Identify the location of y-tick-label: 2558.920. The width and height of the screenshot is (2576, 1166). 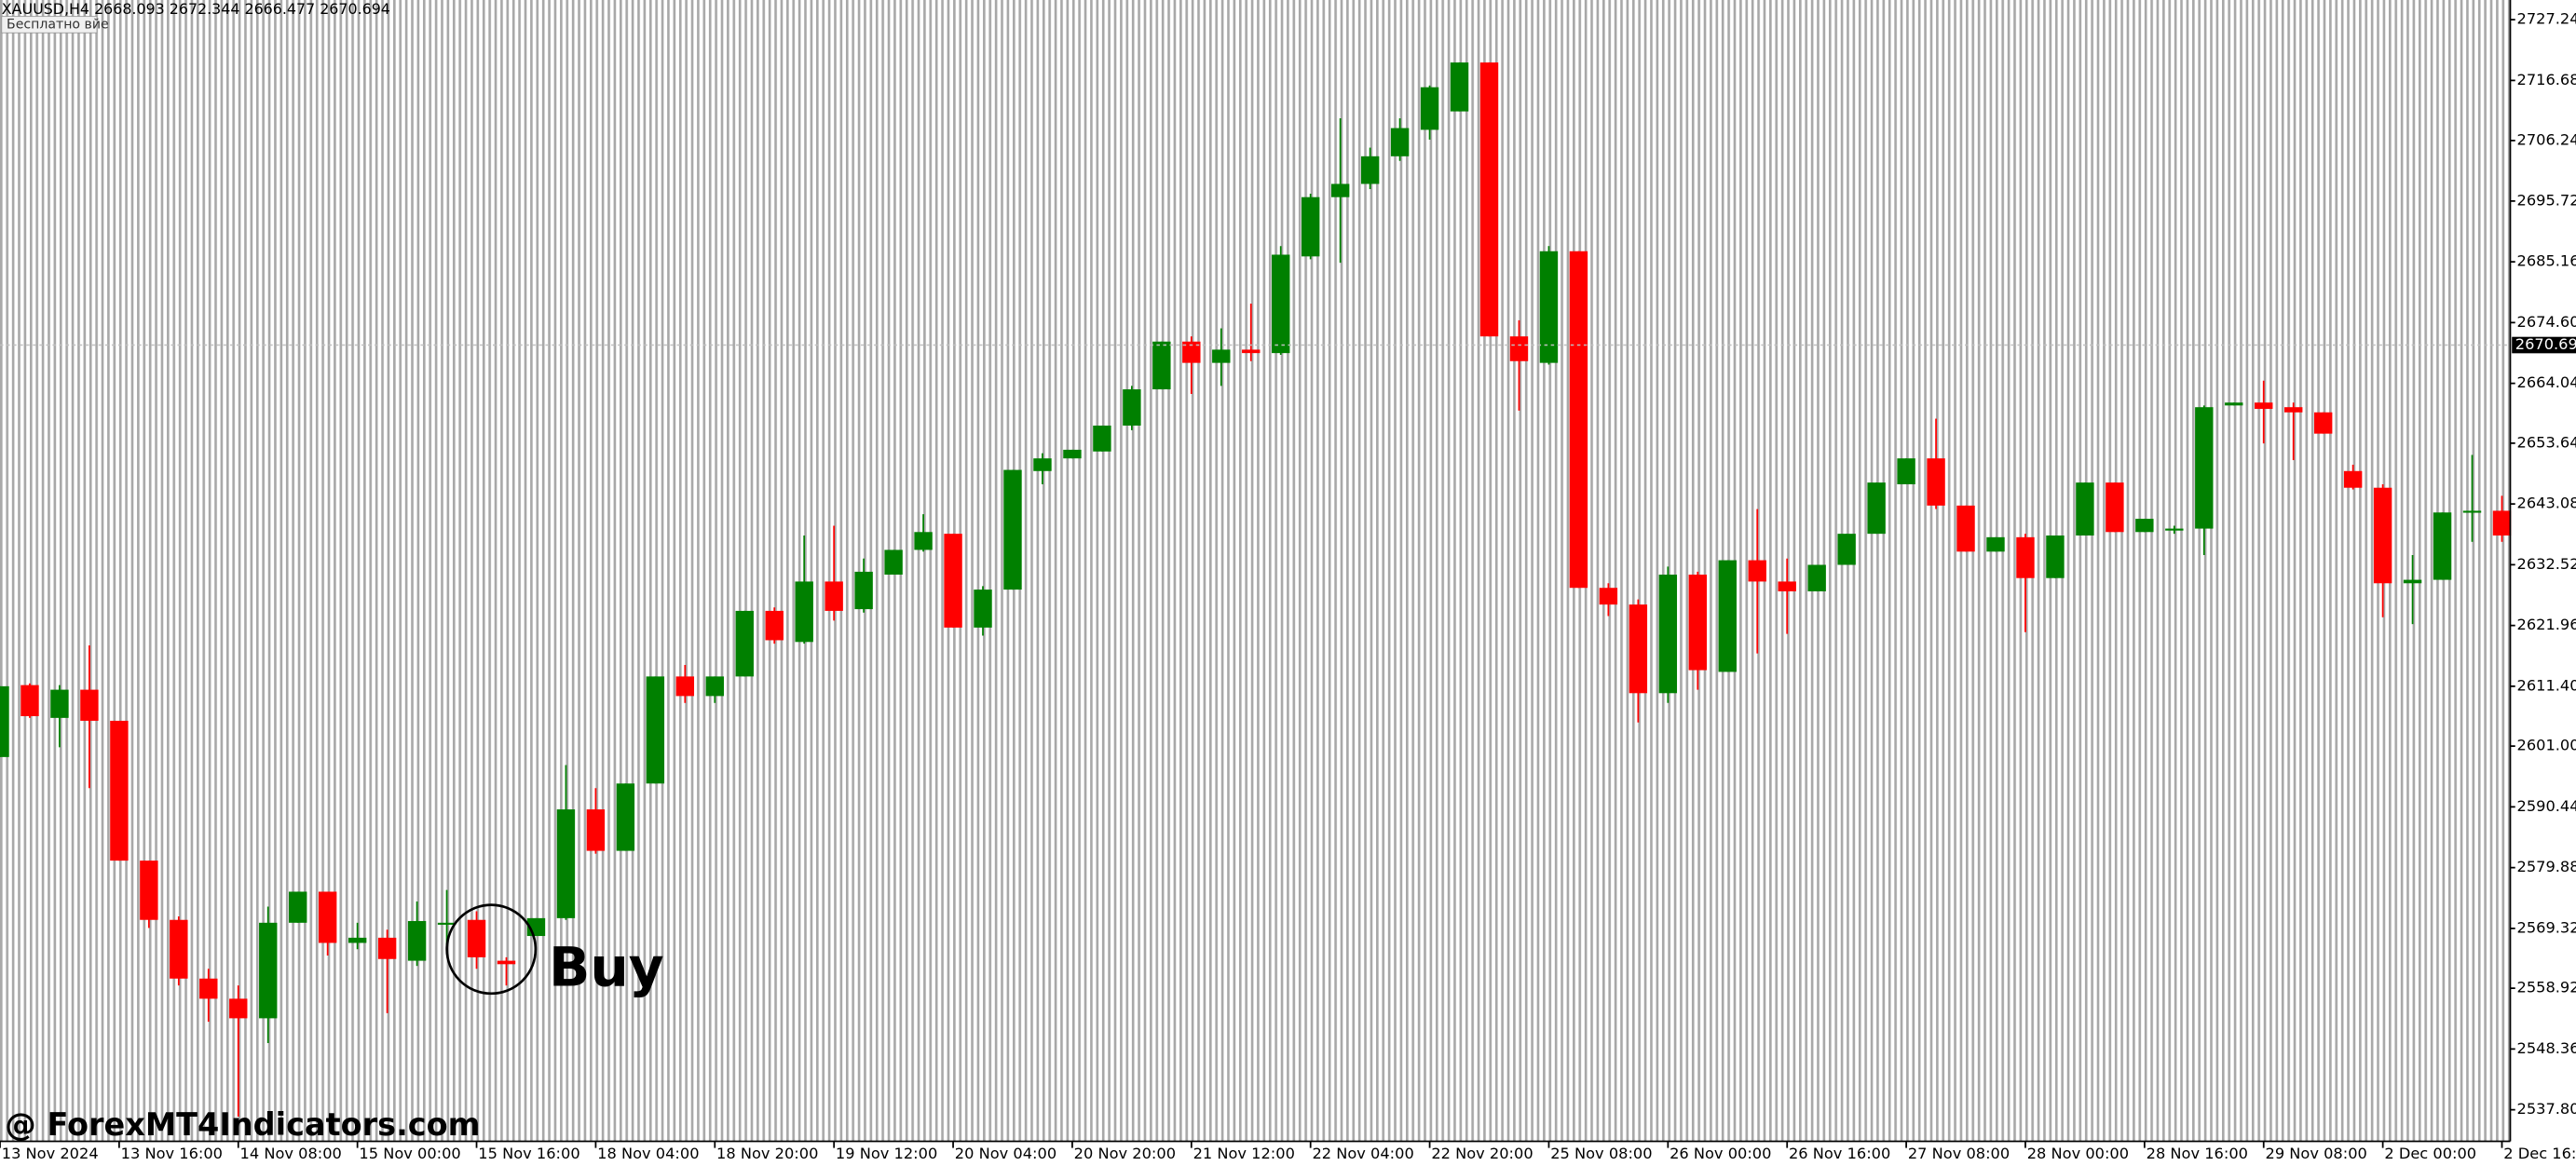
(2546, 988).